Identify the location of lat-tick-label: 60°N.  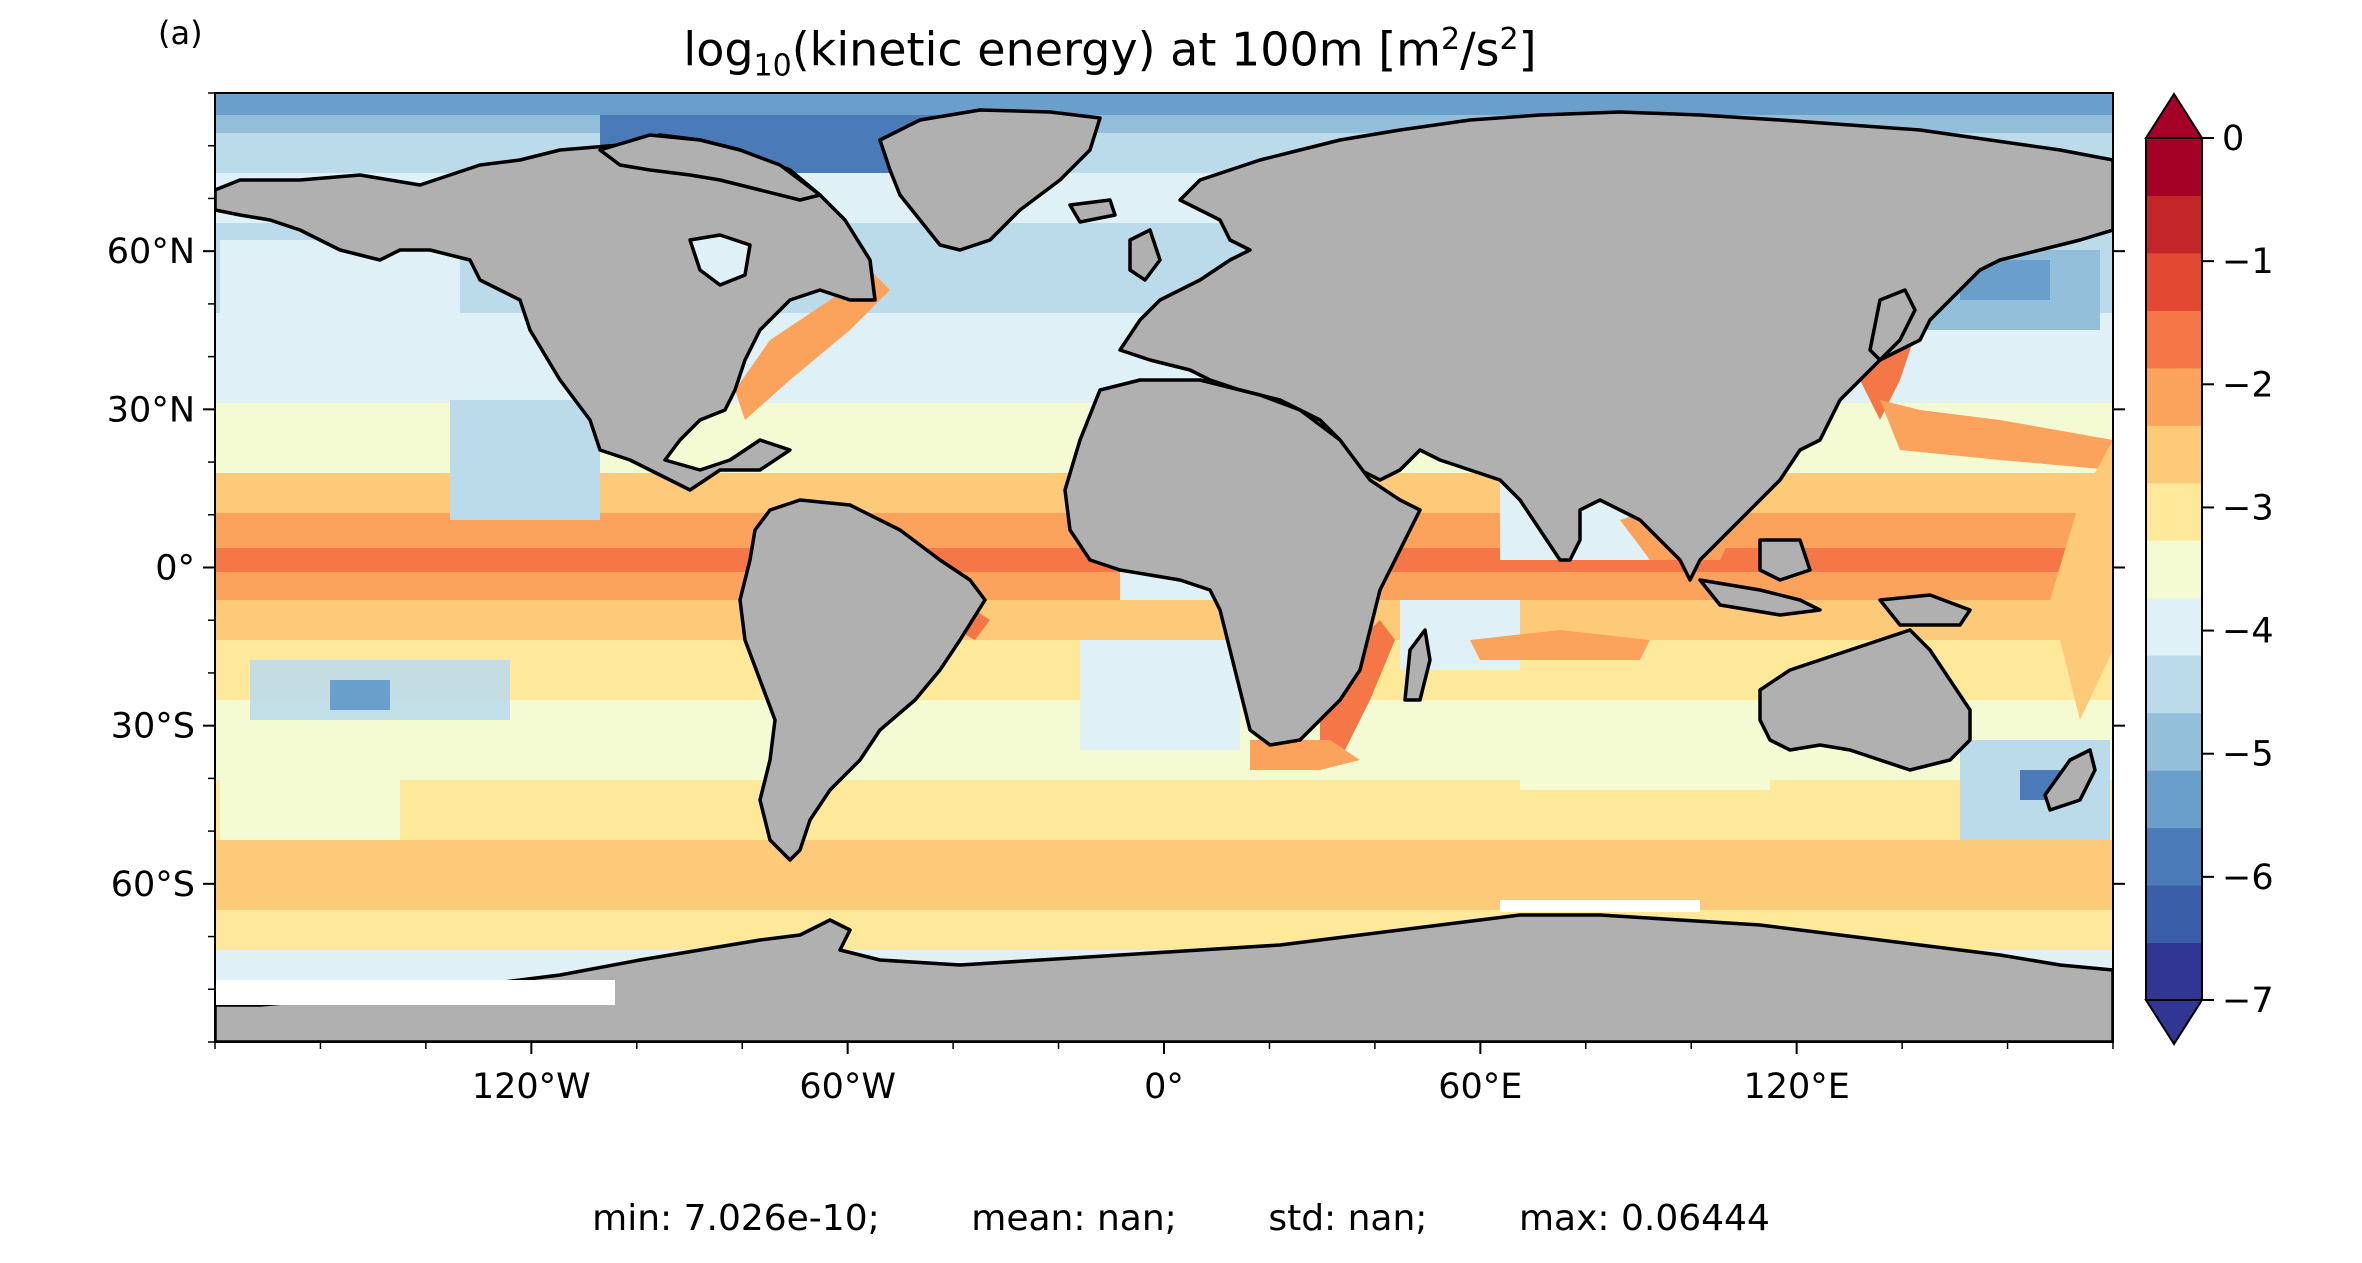
(151, 252).